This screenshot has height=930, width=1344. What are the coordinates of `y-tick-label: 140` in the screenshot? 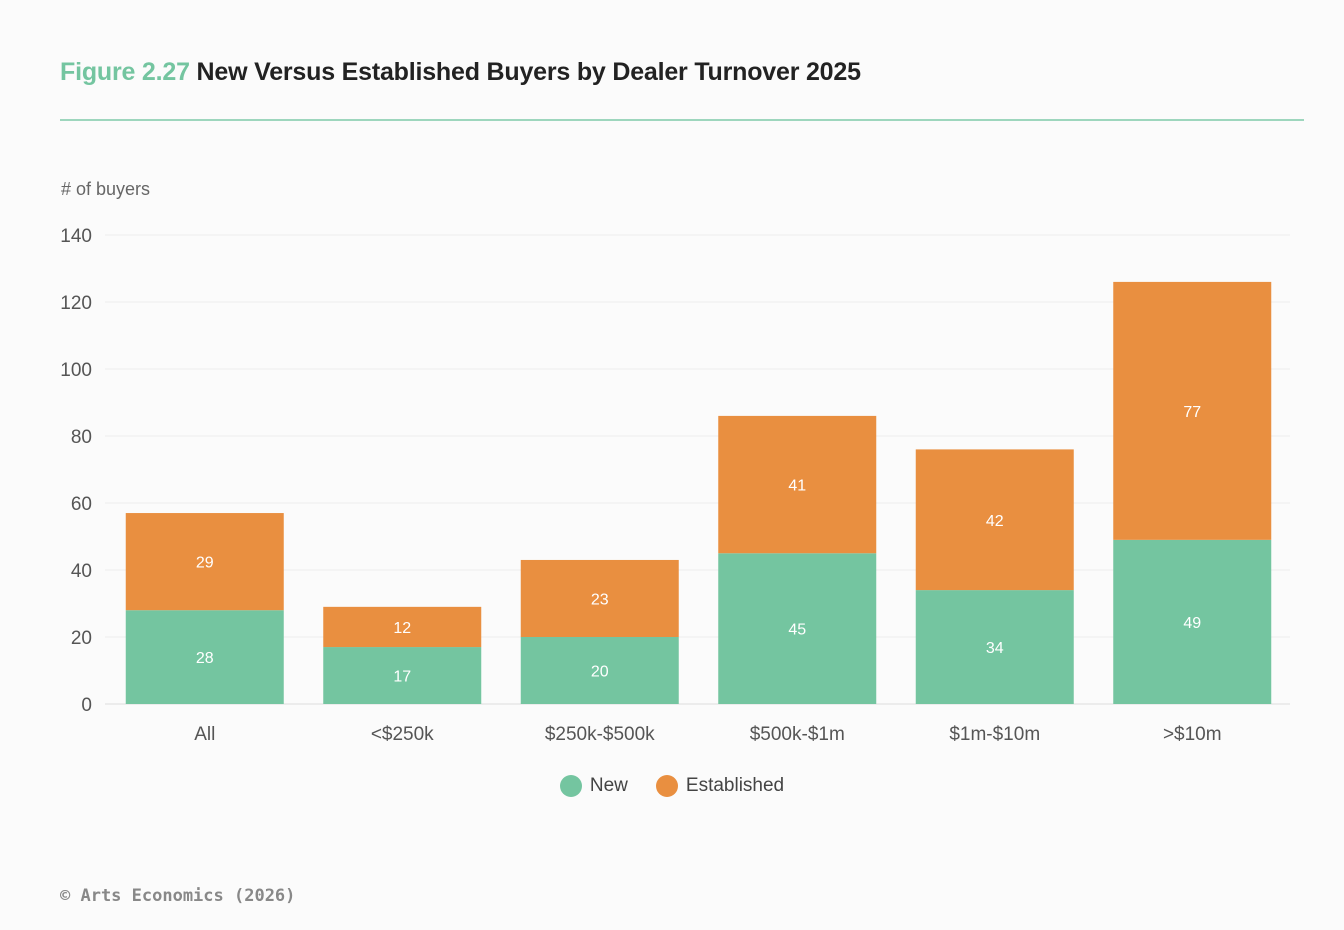 It's located at (76, 236).